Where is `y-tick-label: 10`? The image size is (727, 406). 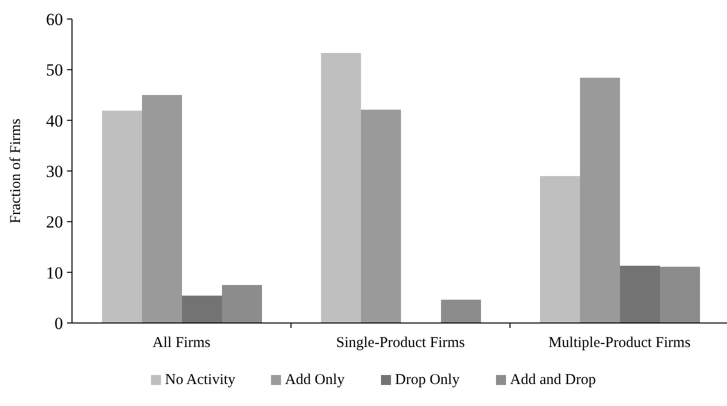
y-tick-label: 10 is located at coordinates (54, 272).